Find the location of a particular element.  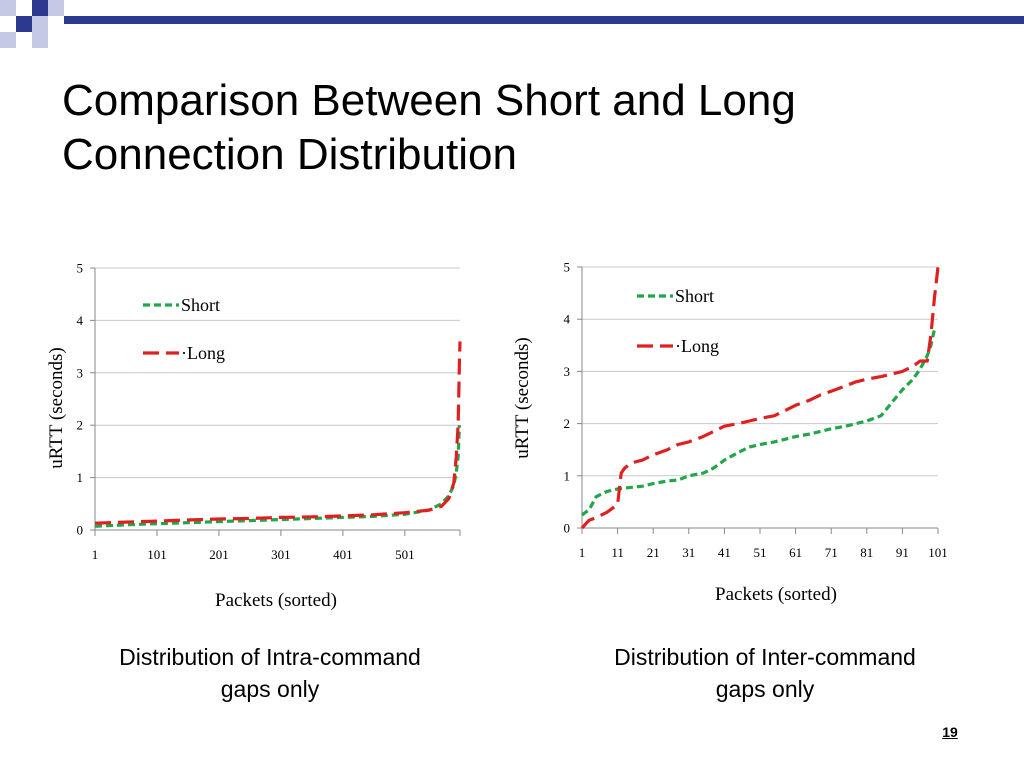

series-line-short is located at coordinates (758, 423).